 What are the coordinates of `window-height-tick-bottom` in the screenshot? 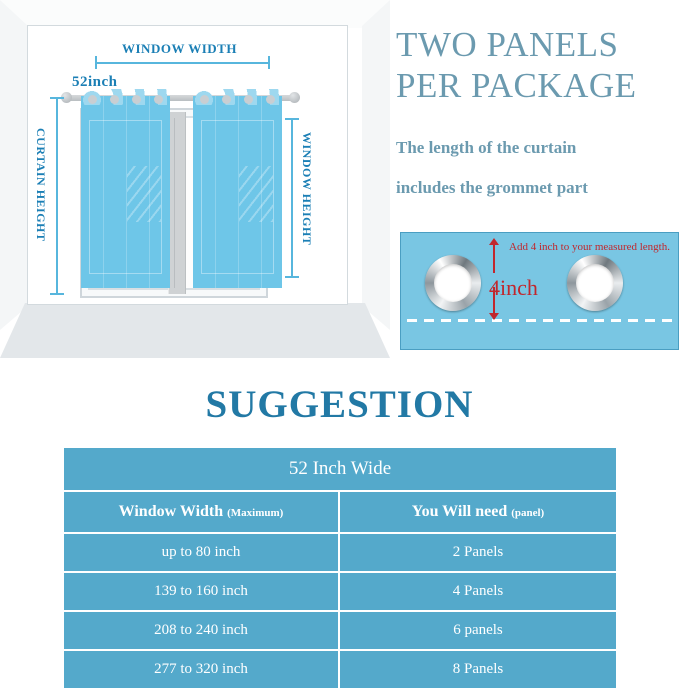 It's located at (292, 277).